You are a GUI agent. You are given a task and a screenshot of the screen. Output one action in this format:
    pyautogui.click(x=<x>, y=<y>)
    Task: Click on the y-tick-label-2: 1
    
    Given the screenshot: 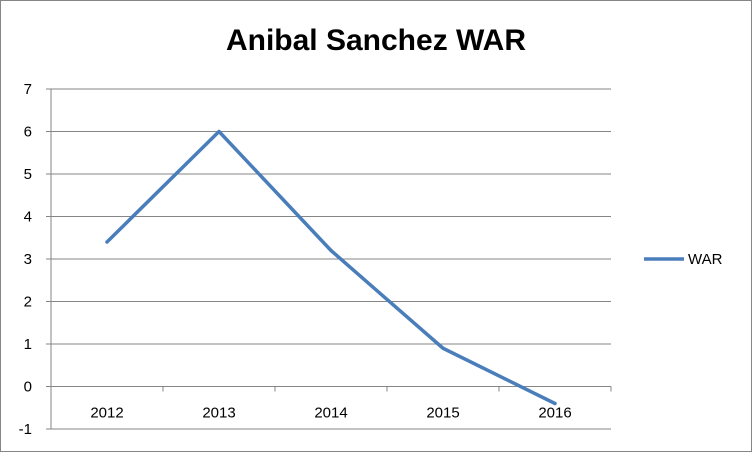 What is the action you would take?
    pyautogui.click(x=28, y=344)
    